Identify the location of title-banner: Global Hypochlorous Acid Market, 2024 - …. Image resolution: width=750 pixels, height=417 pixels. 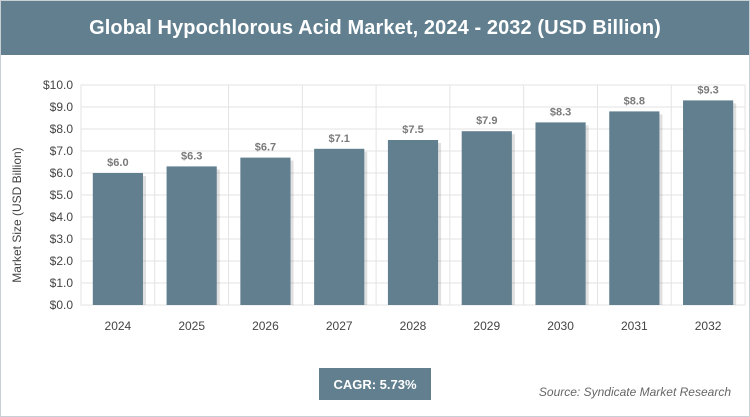
(375, 28).